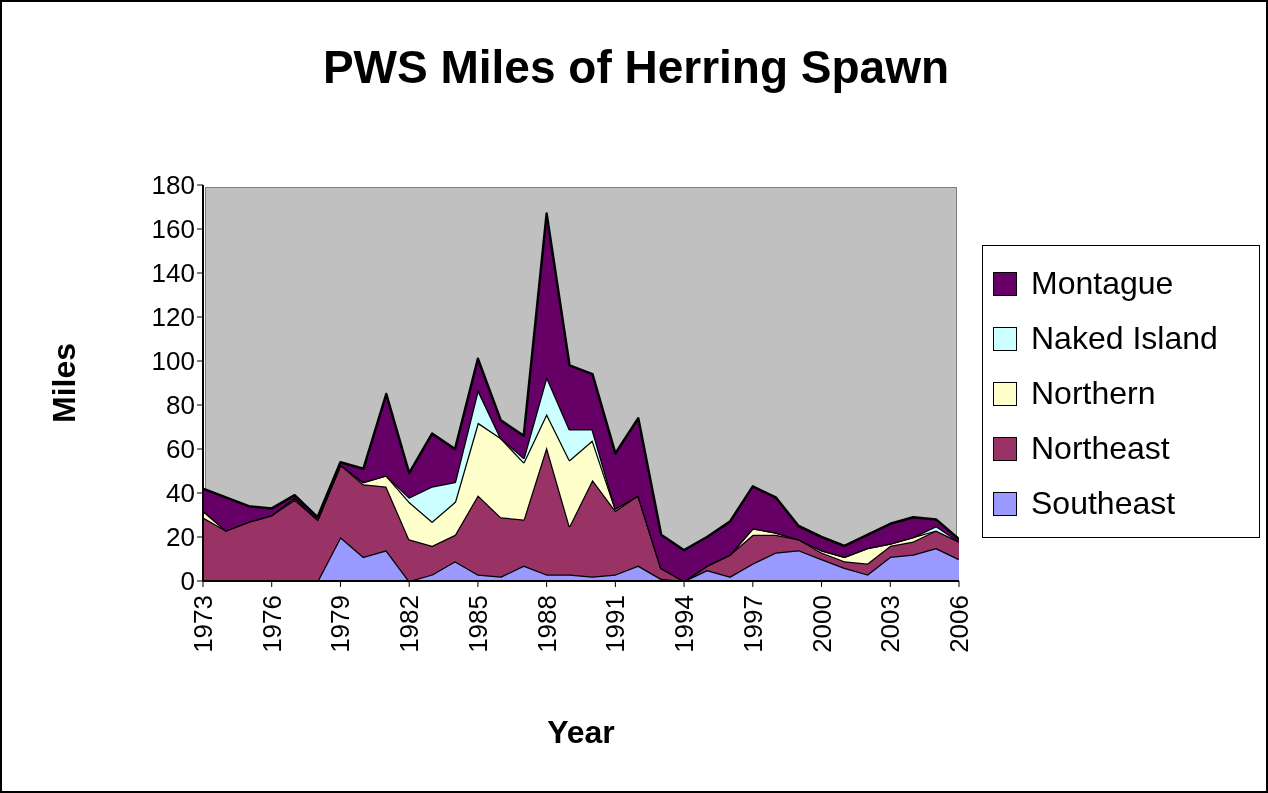 The width and height of the screenshot is (1268, 793). What do you see at coordinates (752, 624) in the screenshot?
I see `x-tick-label: 1997` at bounding box center [752, 624].